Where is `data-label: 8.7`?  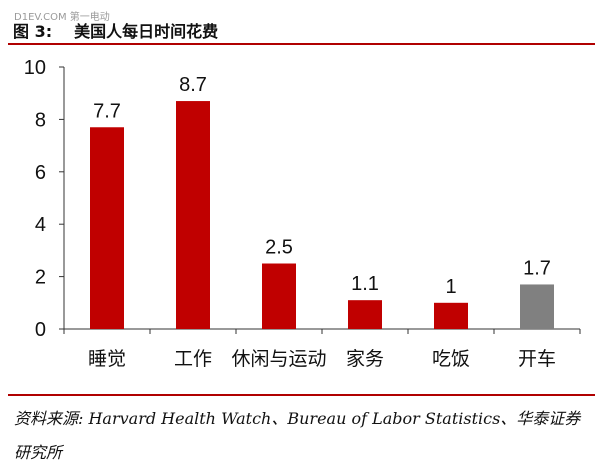
data-label: 8.7 is located at coordinates (193, 85).